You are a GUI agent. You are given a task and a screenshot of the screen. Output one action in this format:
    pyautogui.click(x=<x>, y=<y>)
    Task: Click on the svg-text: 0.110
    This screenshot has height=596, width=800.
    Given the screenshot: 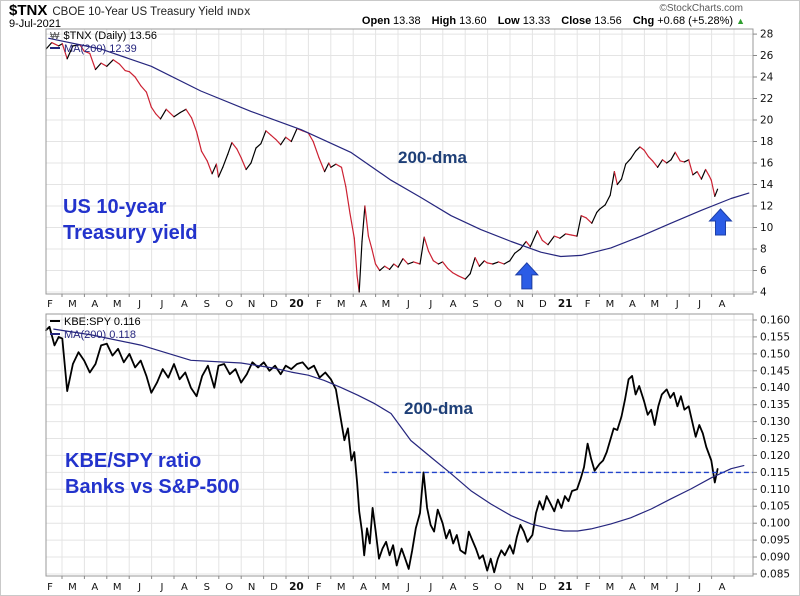 What is the action you would take?
    pyautogui.click(x=775, y=490)
    